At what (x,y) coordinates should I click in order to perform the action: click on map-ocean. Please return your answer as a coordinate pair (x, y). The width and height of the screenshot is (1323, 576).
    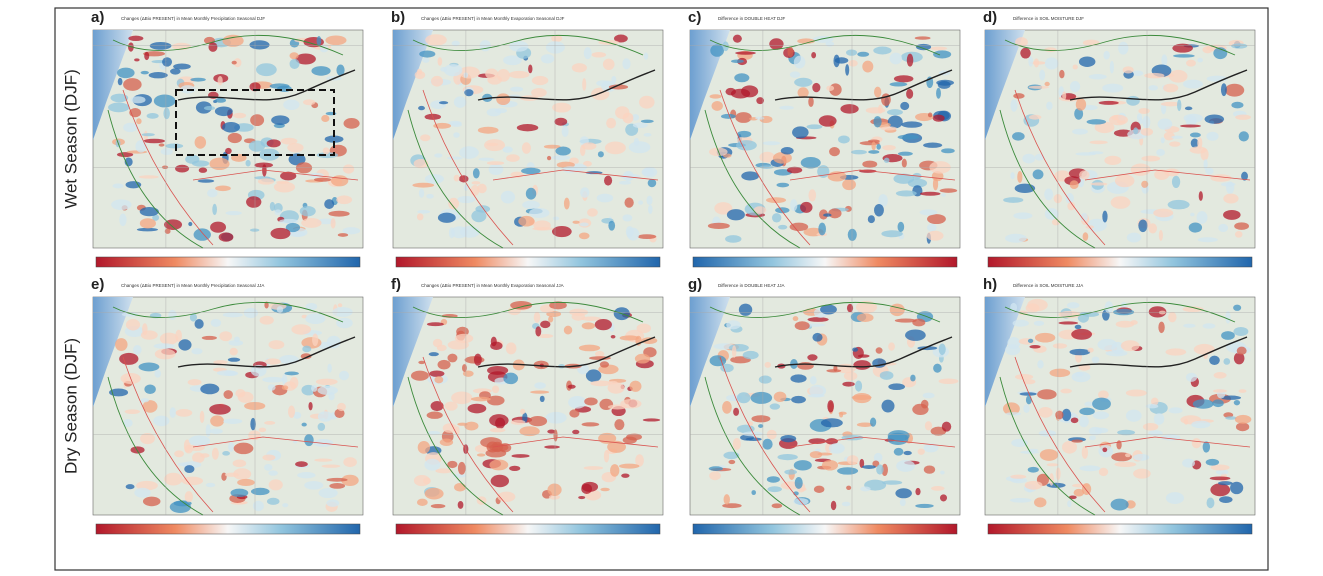
    Looking at the image, I should click on (710, 352).